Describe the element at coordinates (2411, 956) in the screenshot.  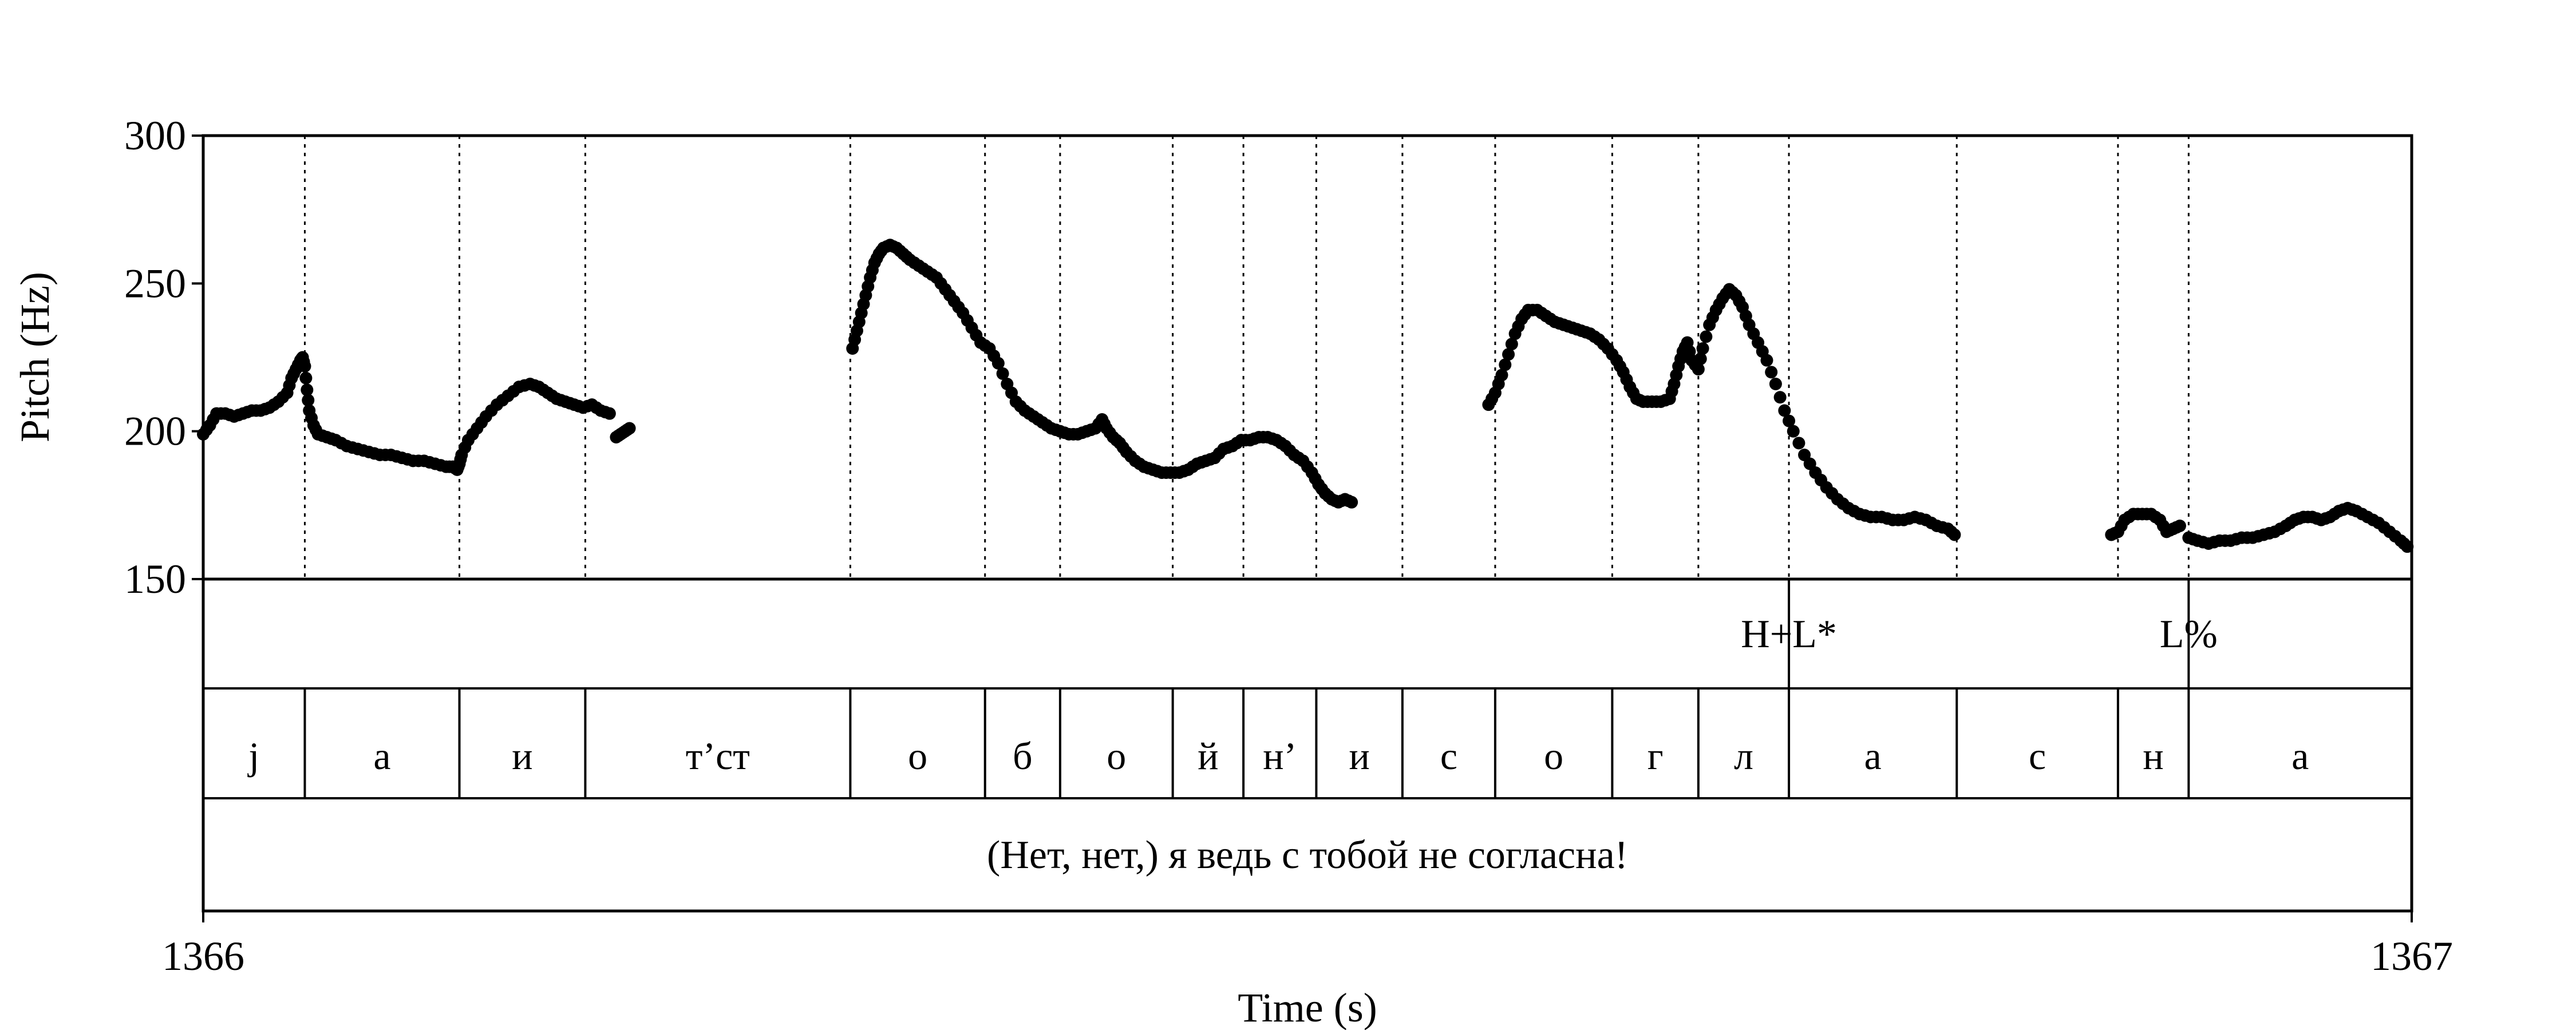
I see `x-tick-label-end: 1367` at that location.